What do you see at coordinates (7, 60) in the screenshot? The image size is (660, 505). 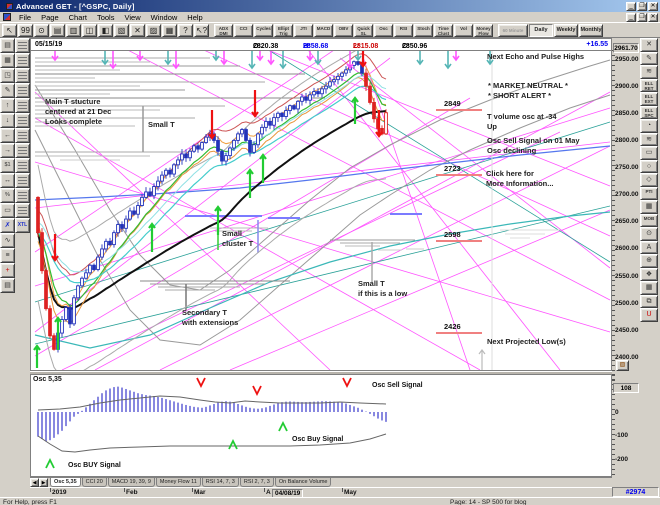 I see `chart-type-button: ▦` at bounding box center [7, 60].